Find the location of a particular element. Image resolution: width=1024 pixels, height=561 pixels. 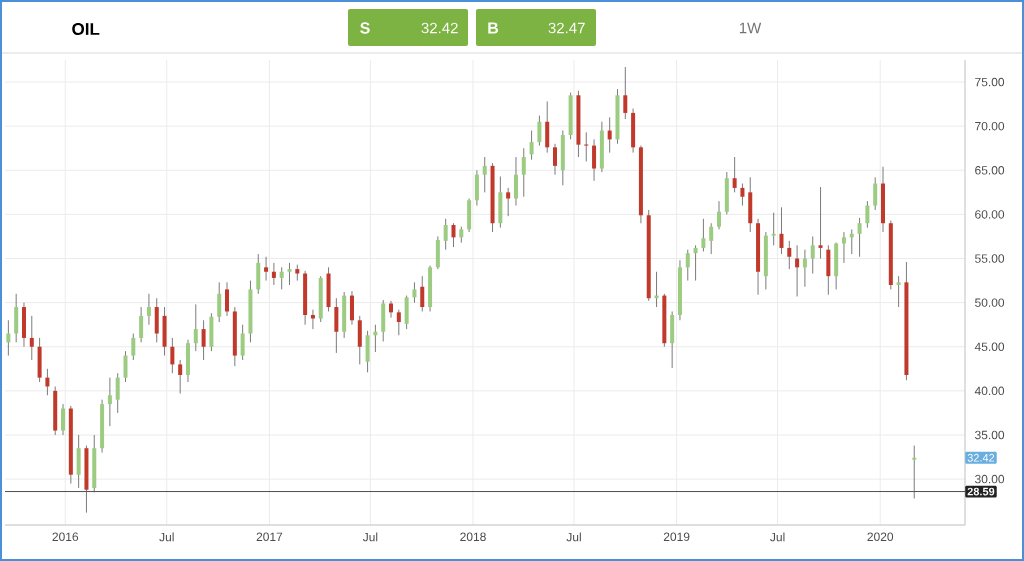

text: B is located at coordinates (493, 28).